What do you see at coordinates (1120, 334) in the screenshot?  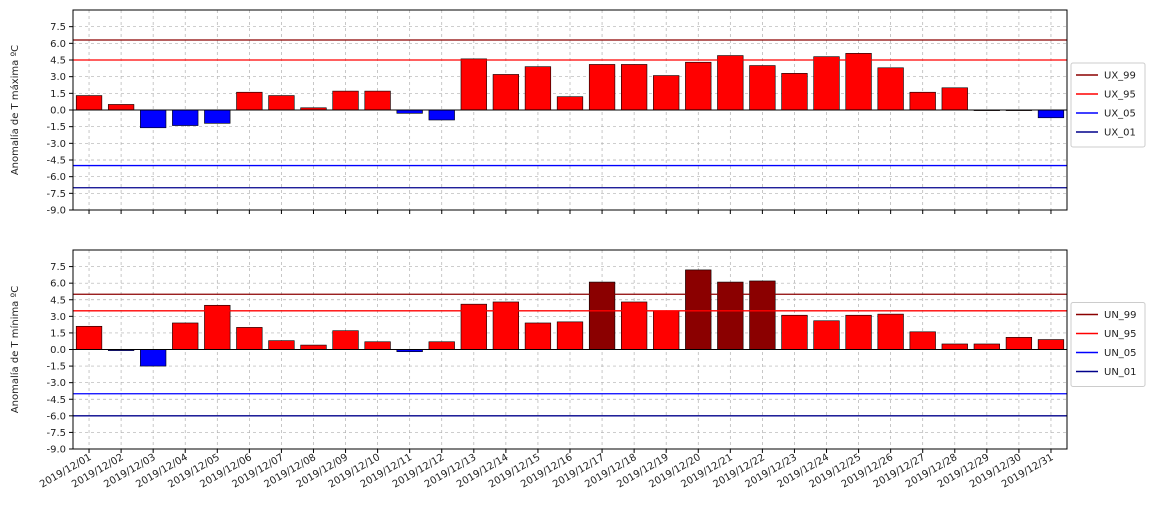 I see `legend-label-UN_95: UN_95` at bounding box center [1120, 334].